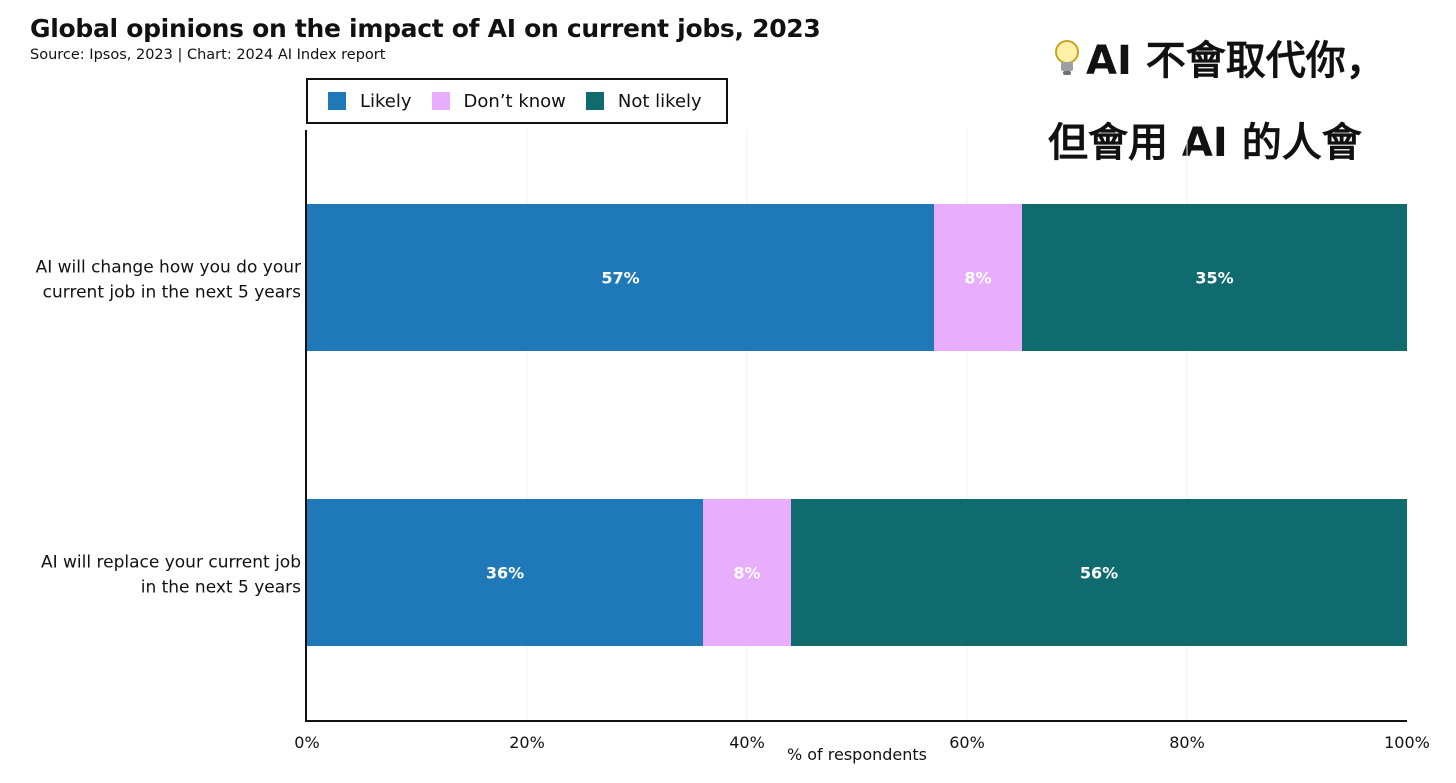 Image resolution: width=1456 pixels, height=783 pixels. I want to click on x-tick-label-80: 80%, so click(1187, 742).